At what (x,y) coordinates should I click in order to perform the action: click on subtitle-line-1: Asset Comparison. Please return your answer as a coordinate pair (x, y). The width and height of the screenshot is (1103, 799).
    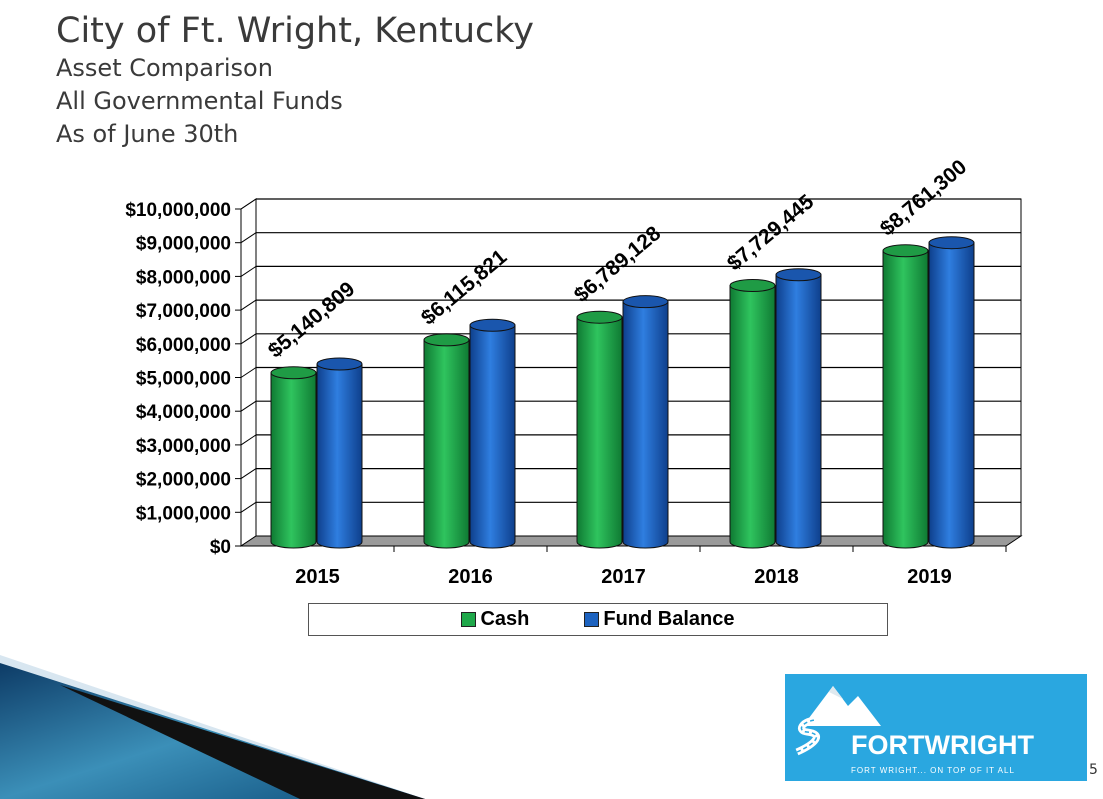
    Looking at the image, I should click on (164, 68).